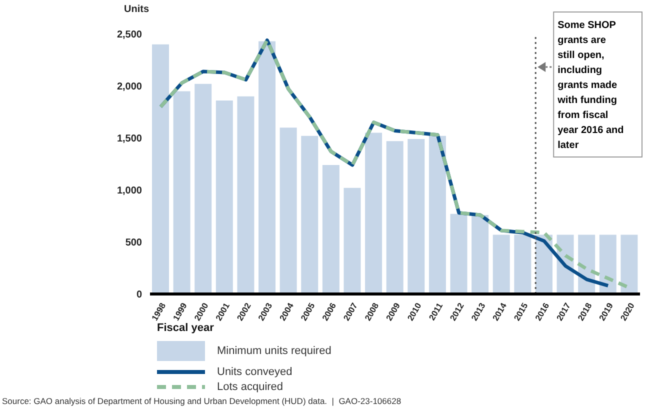  What do you see at coordinates (250, 386) in the screenshot?
I see `legend-label: Lots acquired` at bounding box center [250, 386].